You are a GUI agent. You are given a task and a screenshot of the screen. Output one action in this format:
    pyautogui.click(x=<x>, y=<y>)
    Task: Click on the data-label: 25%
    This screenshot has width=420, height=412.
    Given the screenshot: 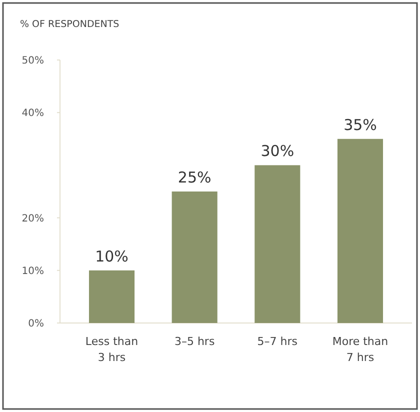 What is the action you would take?
    pyautogui.click(x=195, y=177)
    